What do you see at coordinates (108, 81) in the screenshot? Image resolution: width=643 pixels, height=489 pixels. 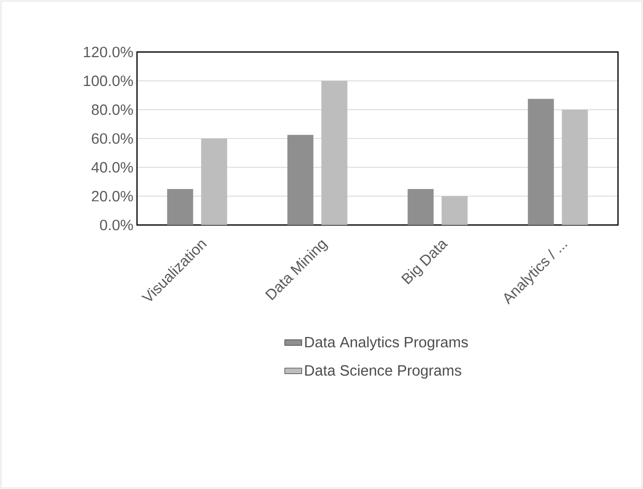 I see `y-tick-label: 100.0%` at bounding box center [108, 81].